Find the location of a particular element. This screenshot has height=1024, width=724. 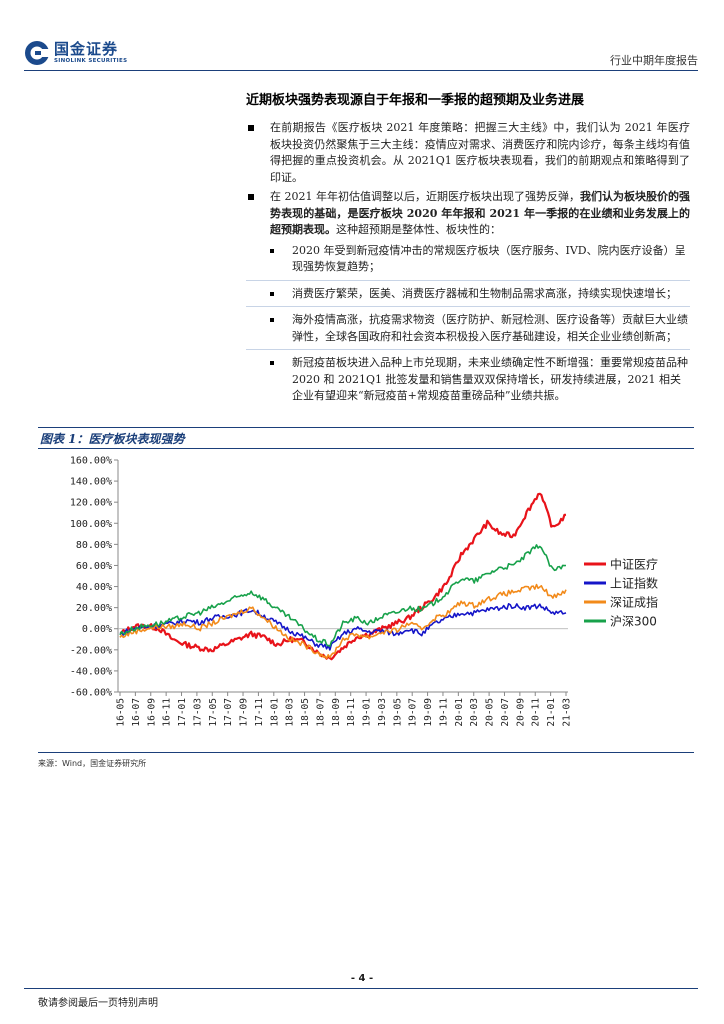

logo-english-name: SINOLINK SECURITIES is located at coordinates (91, 61).